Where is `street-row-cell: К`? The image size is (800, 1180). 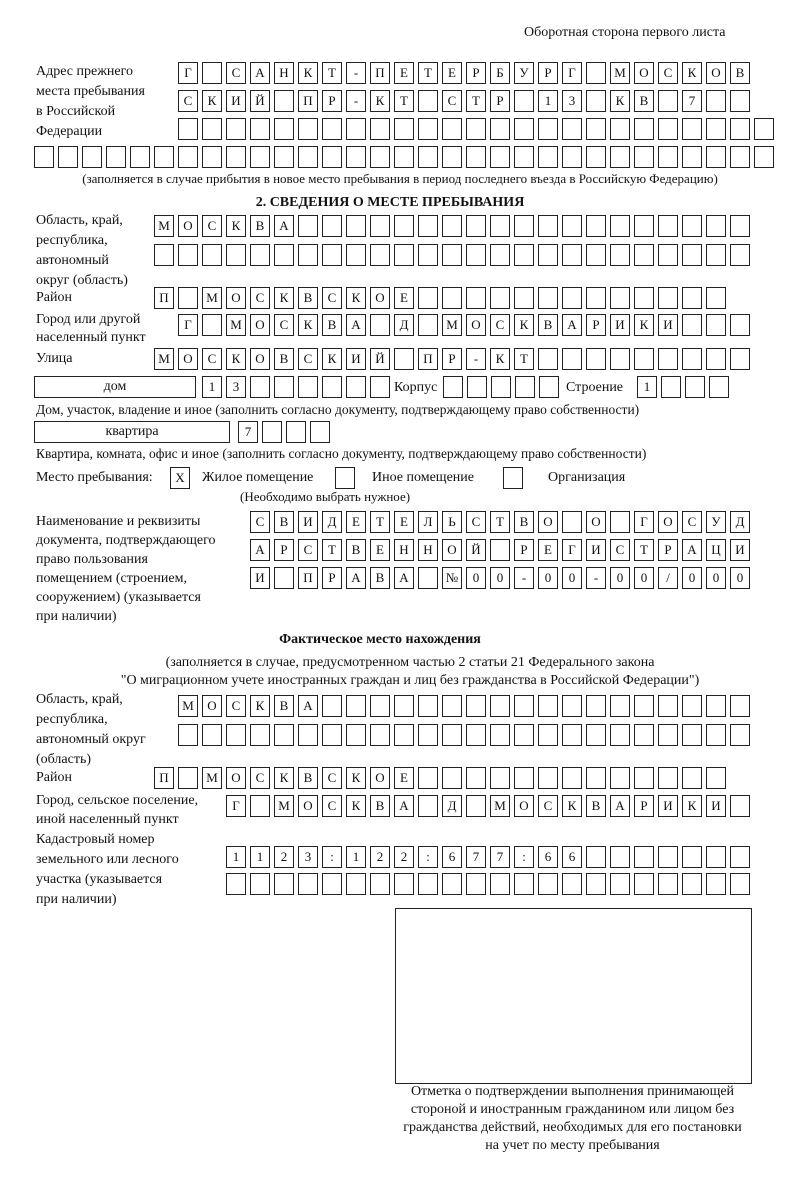 street-row-cell: К is located at coordinates (500, 359).